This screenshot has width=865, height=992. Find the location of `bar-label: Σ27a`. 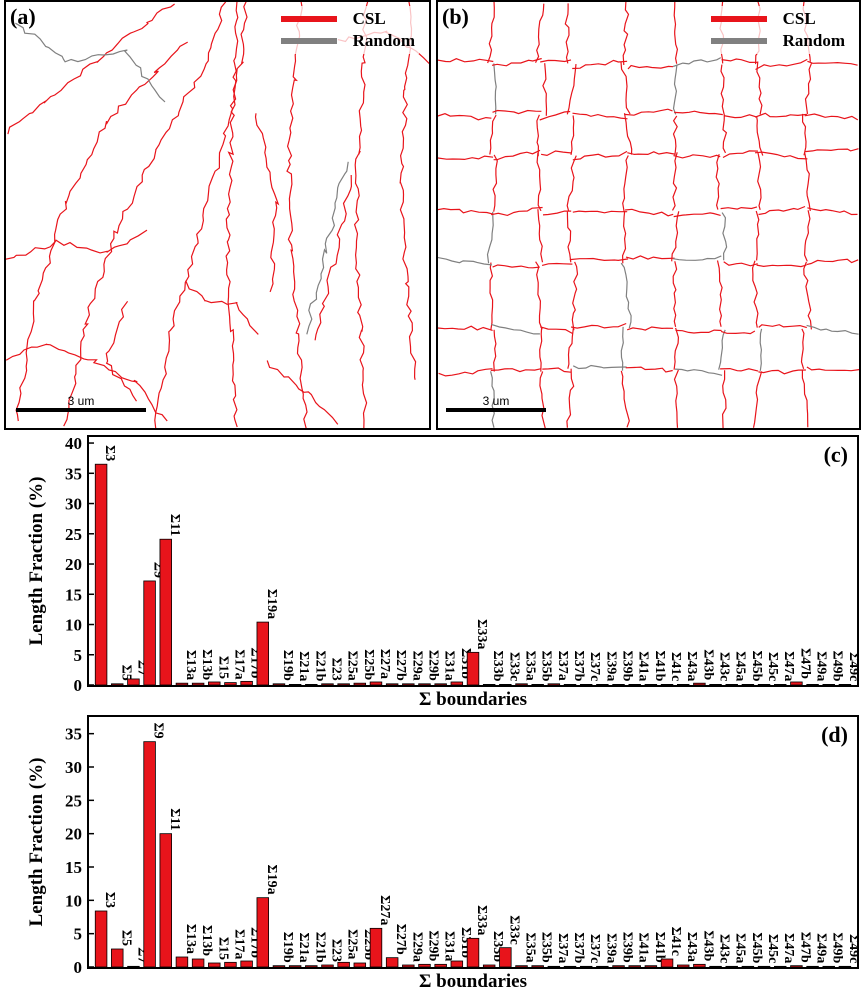

bar-label: Σ27a is located at coordinates (384, 910).